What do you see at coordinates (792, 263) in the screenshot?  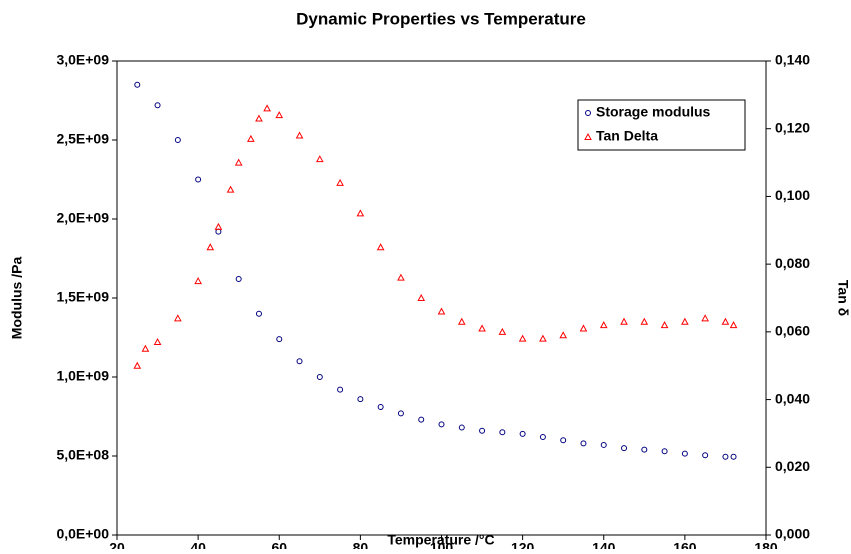 I see `y2-tick-label: 0,080` at bounding box center [792, 263].